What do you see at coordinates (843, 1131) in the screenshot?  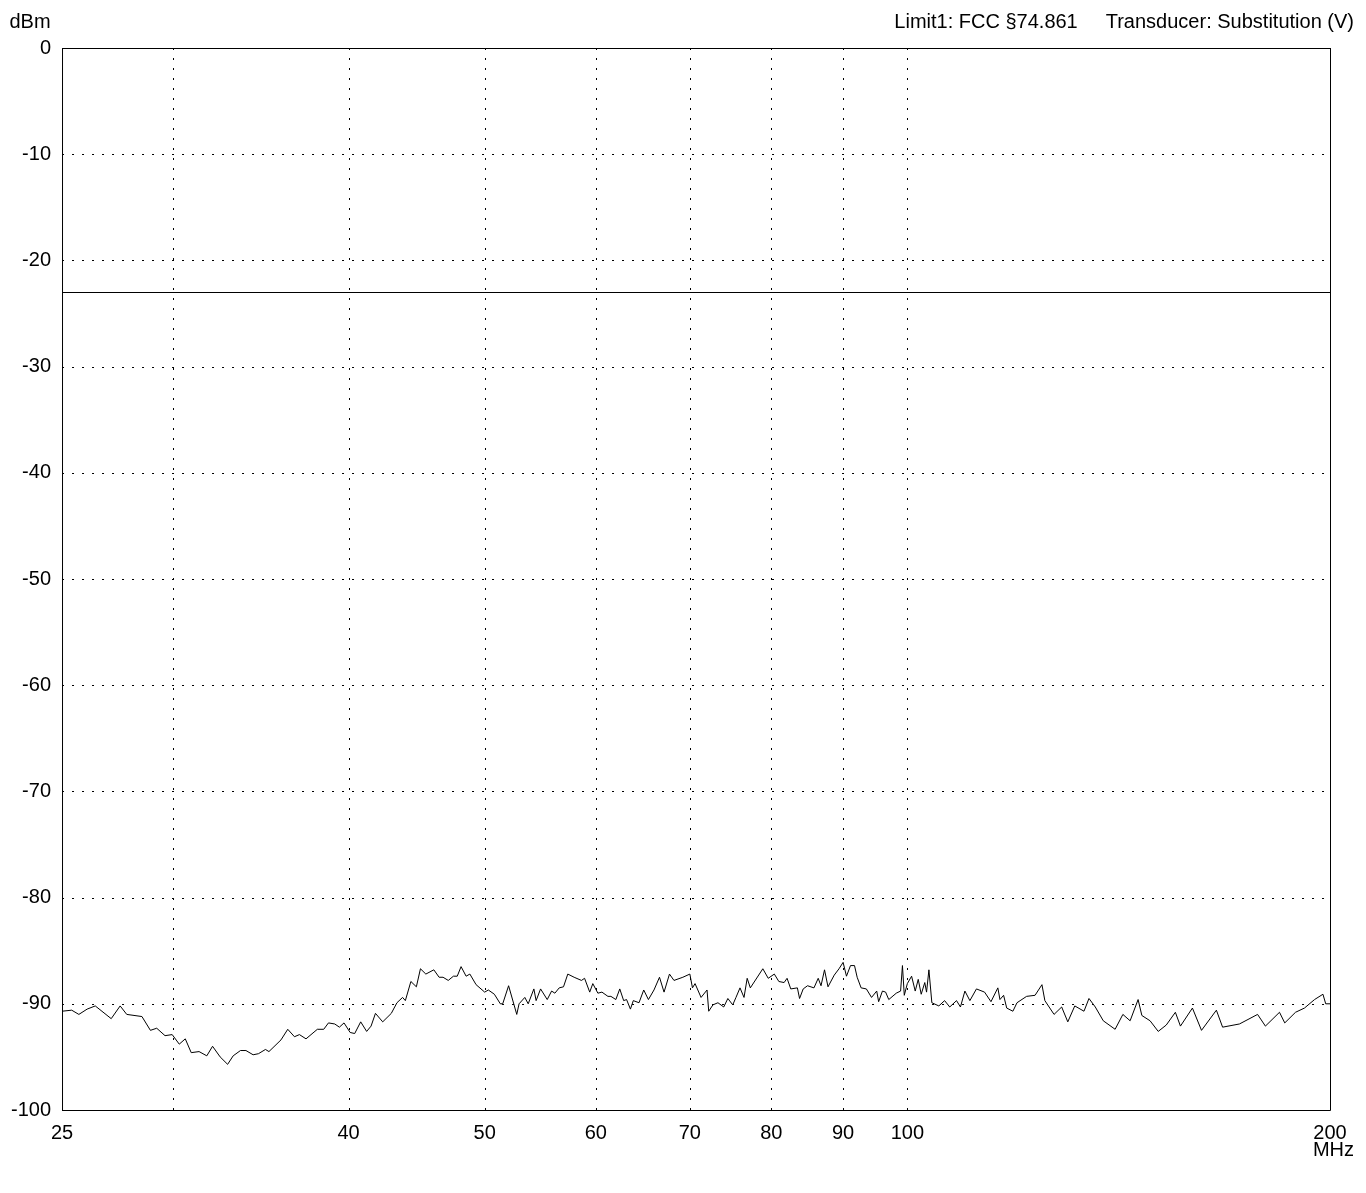 I see `x-tick-label: 90` at bounding box center [843, 1131].